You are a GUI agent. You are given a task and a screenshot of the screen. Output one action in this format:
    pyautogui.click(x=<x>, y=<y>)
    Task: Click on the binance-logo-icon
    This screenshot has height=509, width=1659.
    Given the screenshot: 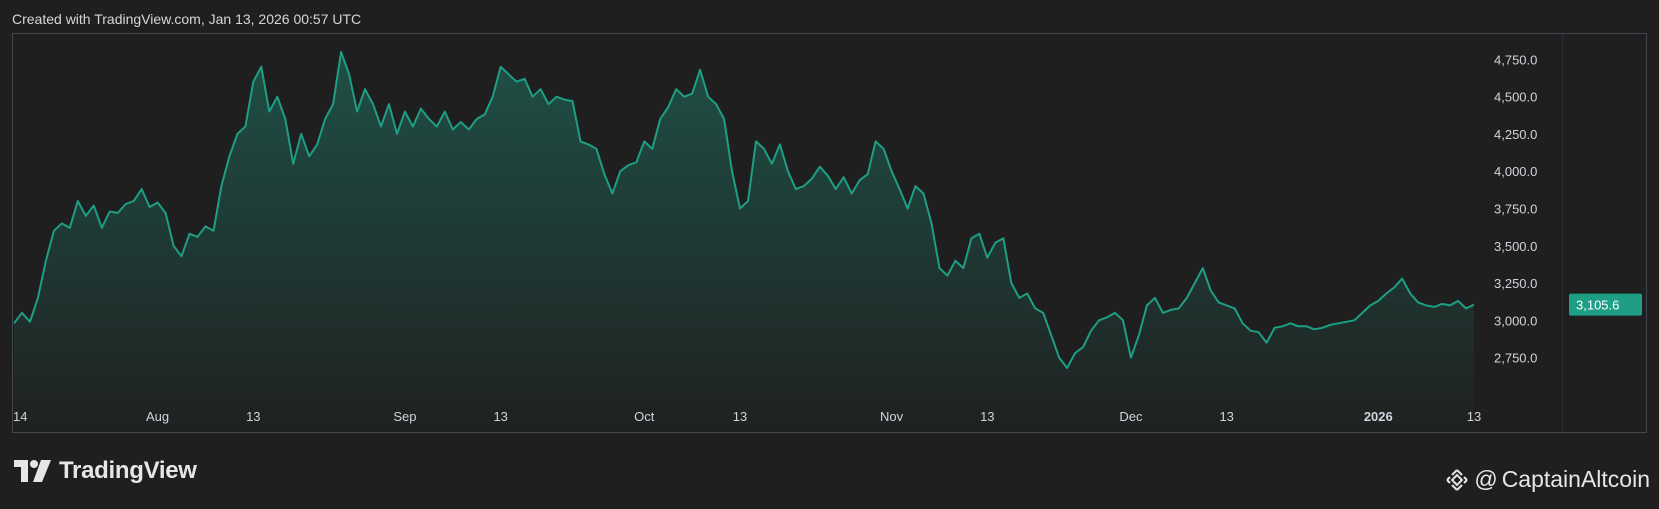 What is the action you would take?
    pyautogui.click(x=1457, y=479)
    